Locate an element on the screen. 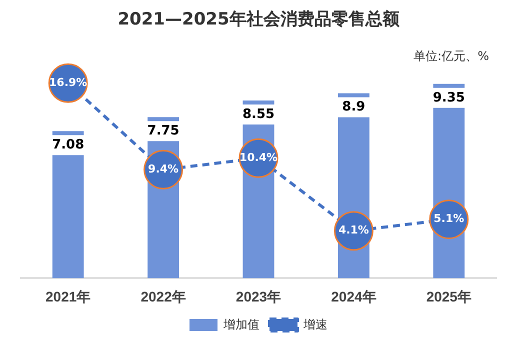 This screenshot has height=345, width=517. legend-label: 增加值 is located at coordinates (241, 324).